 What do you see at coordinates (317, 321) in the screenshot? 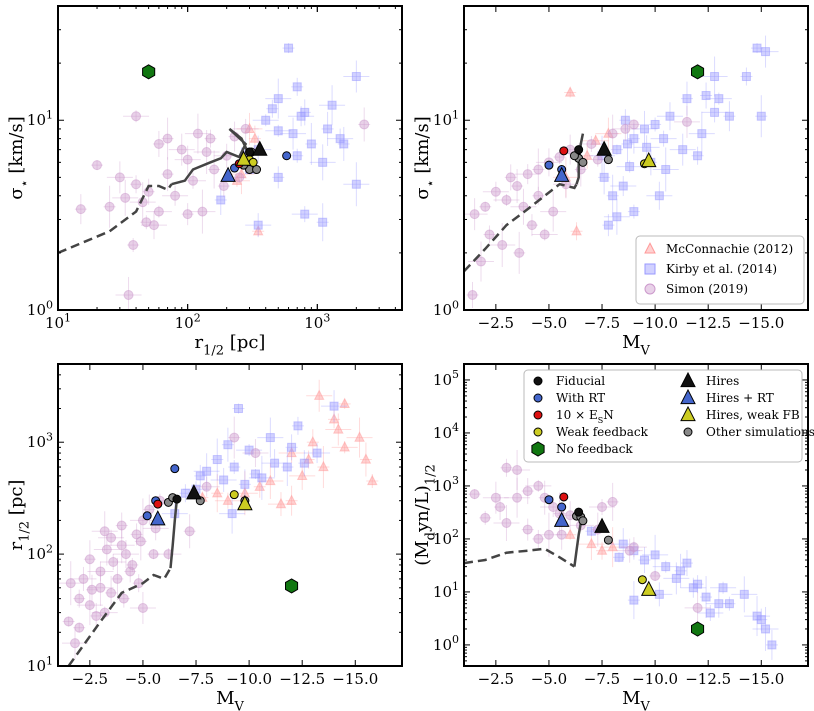
I see `x-tick-label: 10³` at bounding box center [317, 321].